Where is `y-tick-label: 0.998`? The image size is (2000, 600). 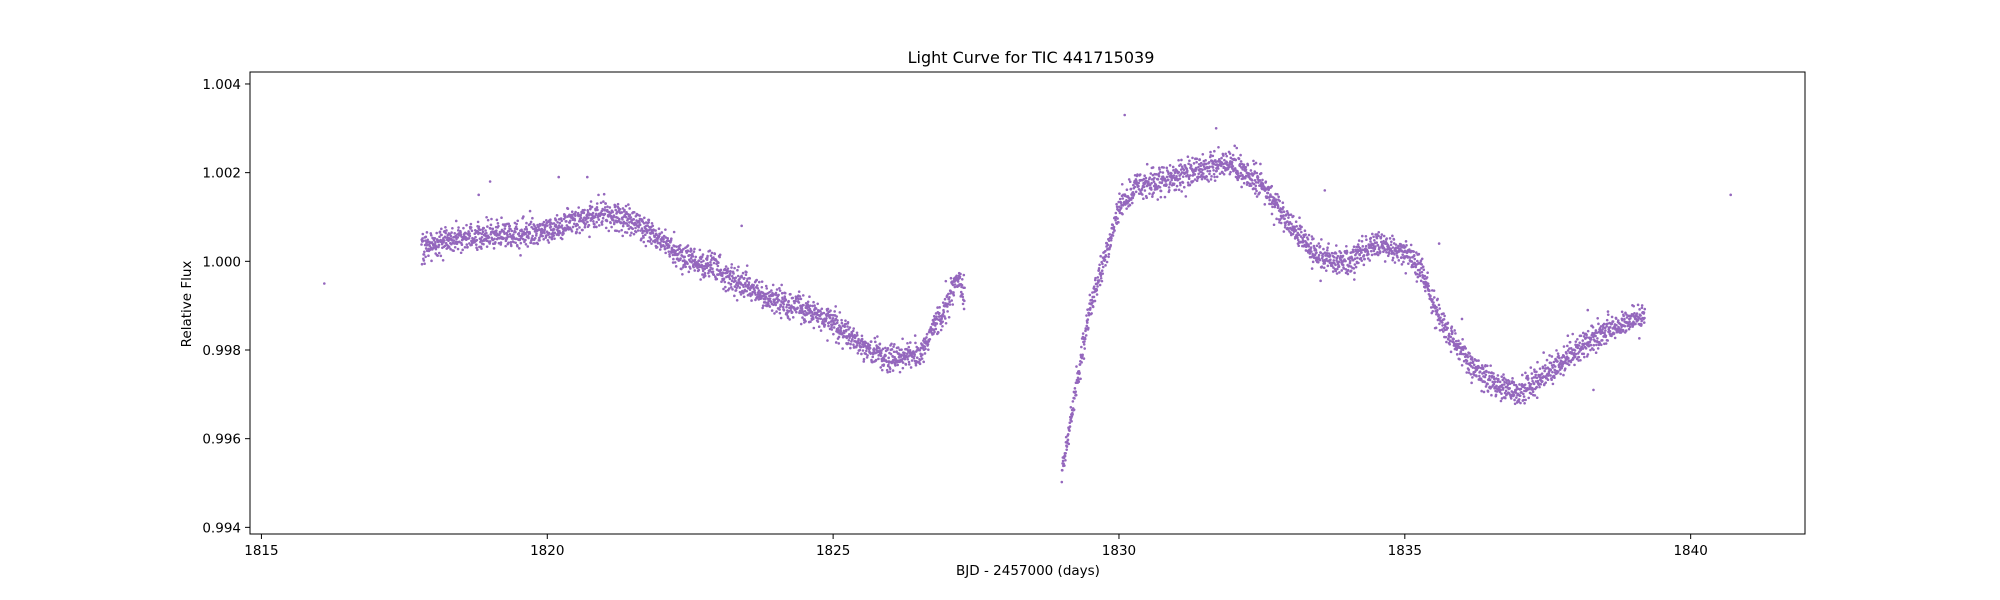
y-tick-label: 0.998 is located at coordinates (221, 351).